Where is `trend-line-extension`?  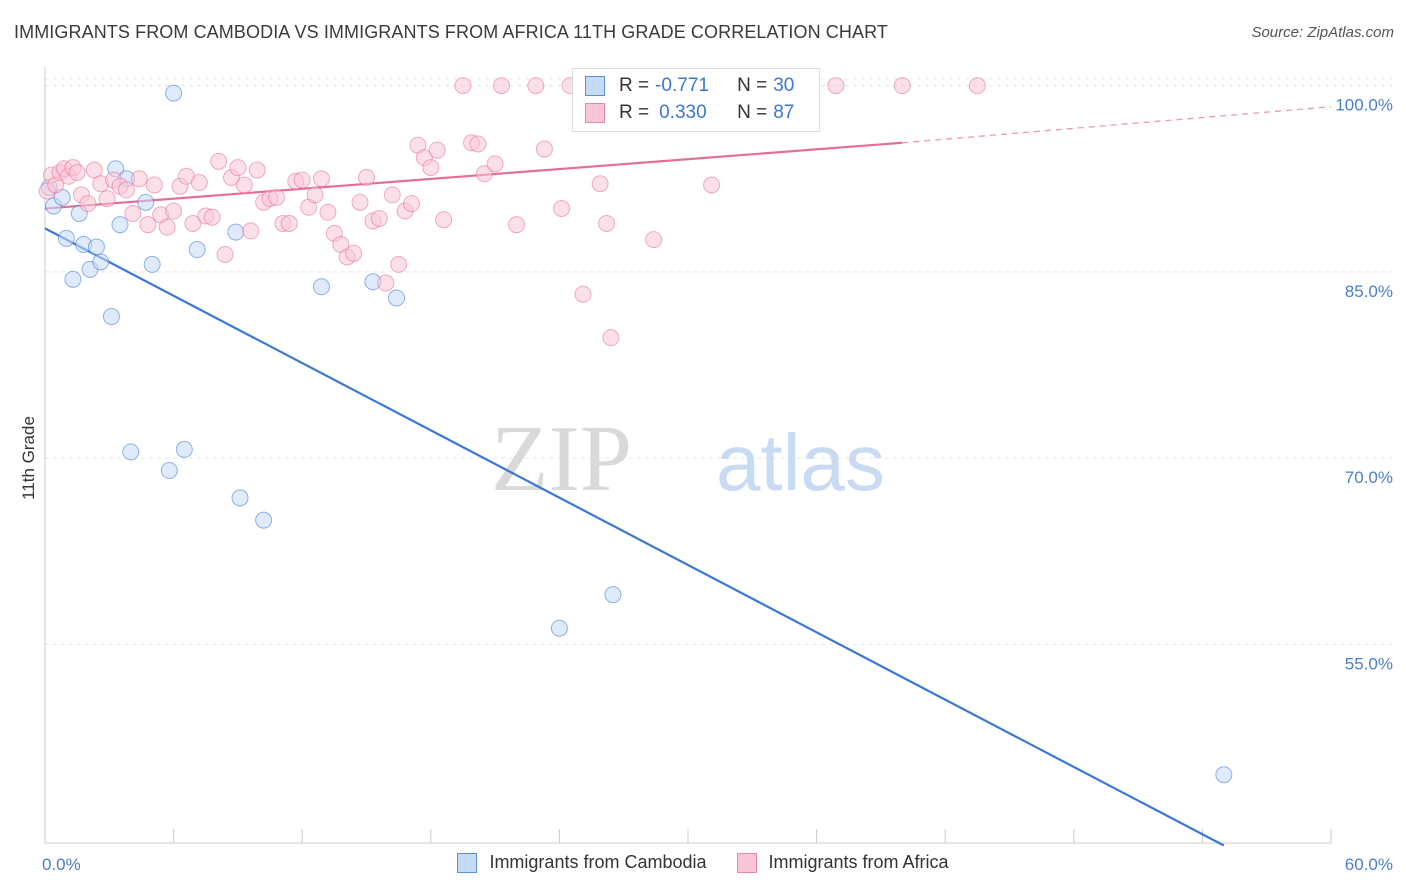
trend-line-extension is located at coordinates (1117, 125).